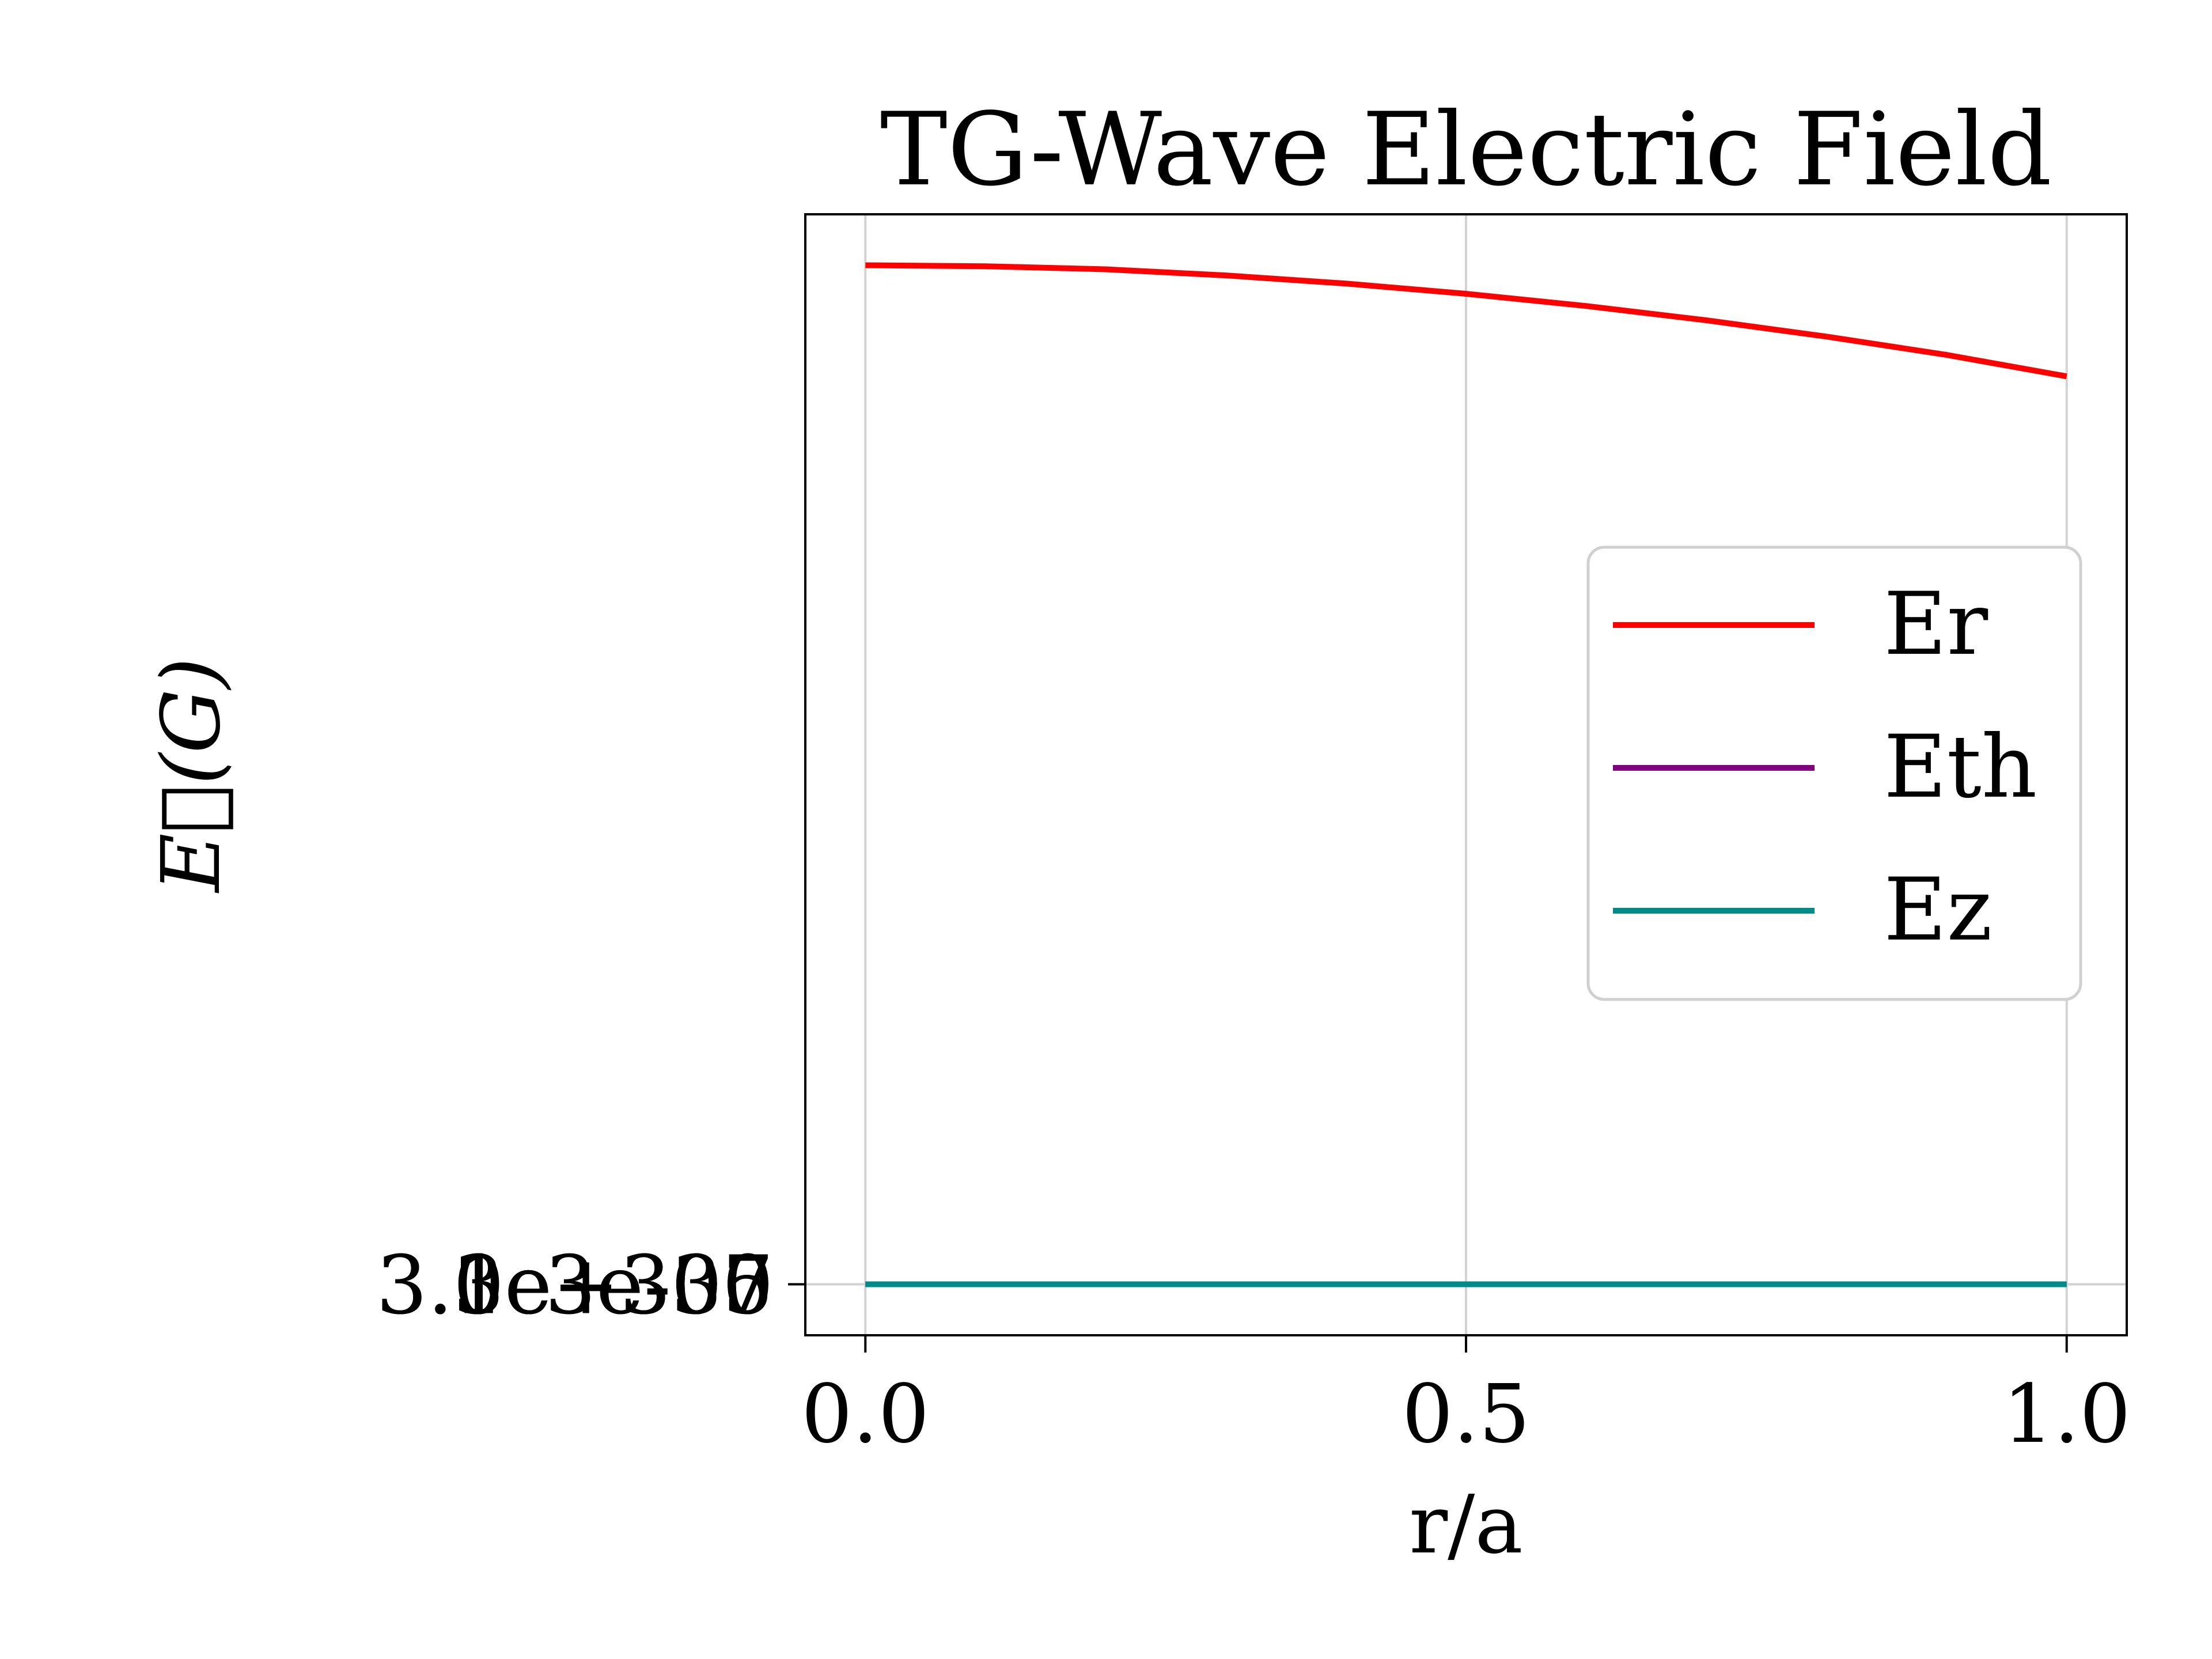 The width and height of the screenshot is (2212, 1659). I want to click on y-tick-label: 3e+300, so click(613, 1286).